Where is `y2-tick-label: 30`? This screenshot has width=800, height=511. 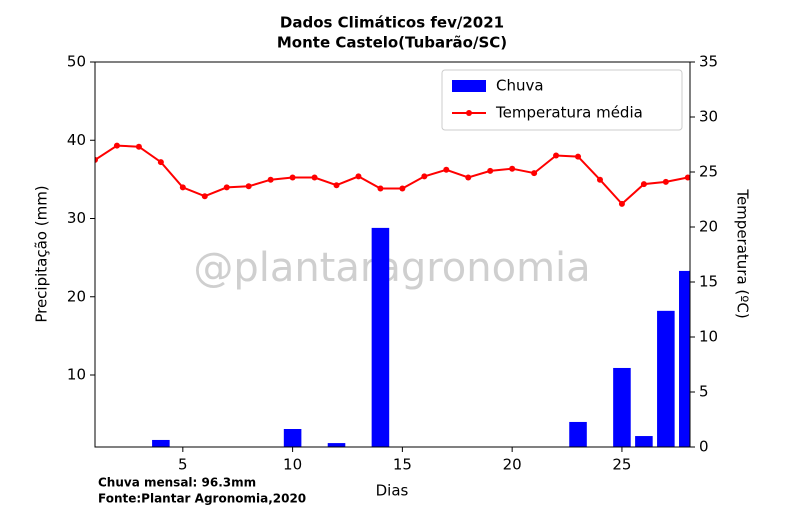 y2-tick-label: 30 is located at coordinates (708, 117).